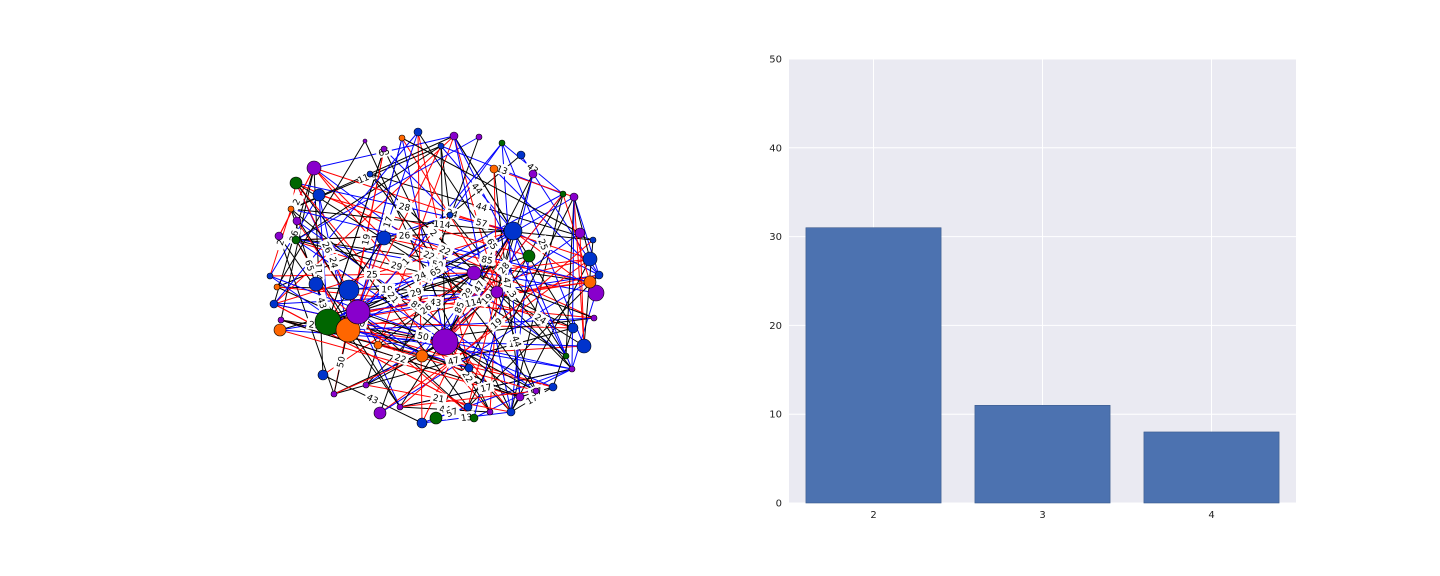 Image resolution: width=1440 pixels, height=576 pixels. I want to click on edge-label: 28, so click(404, 206).